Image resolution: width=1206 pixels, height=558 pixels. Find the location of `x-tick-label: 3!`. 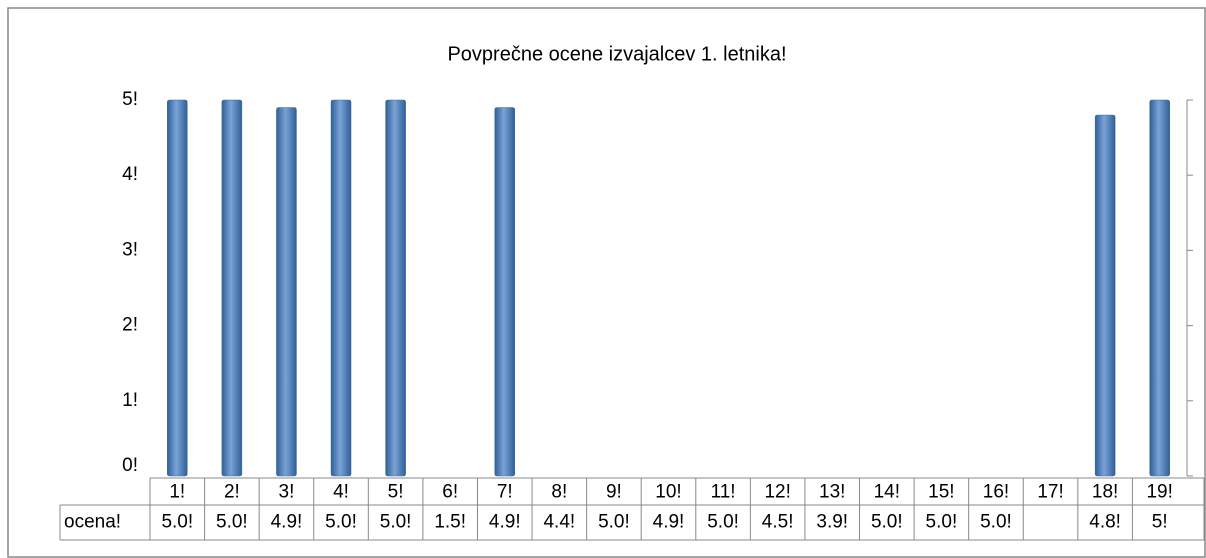

x-tick-label: 3! is located at coordinates (287, 492).